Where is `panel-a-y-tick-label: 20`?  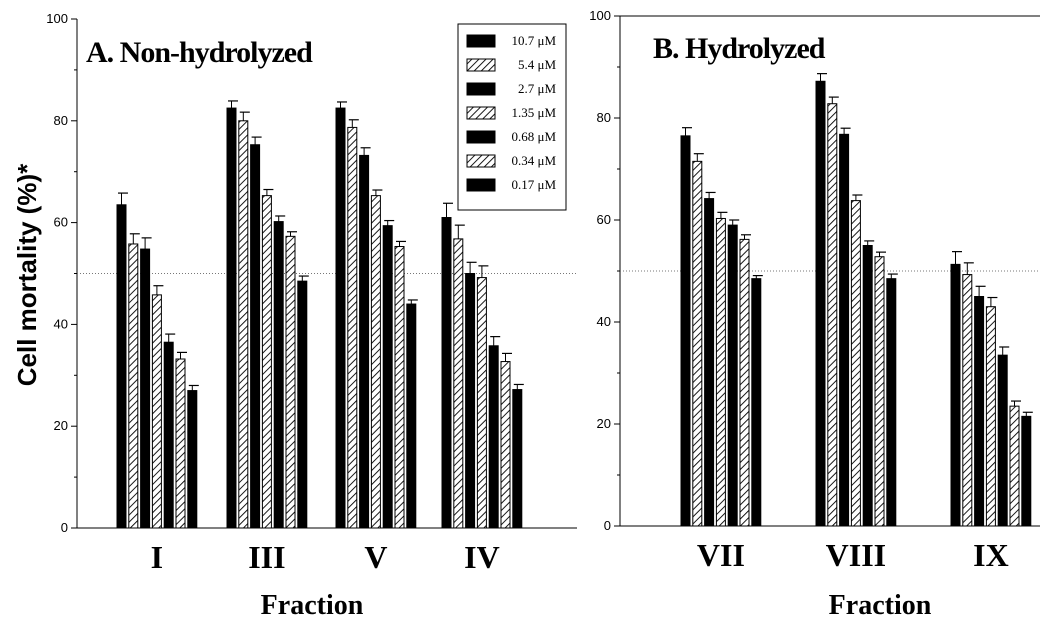
panel-a-y-tick-label: 20 is located at coordinates (61, 425).